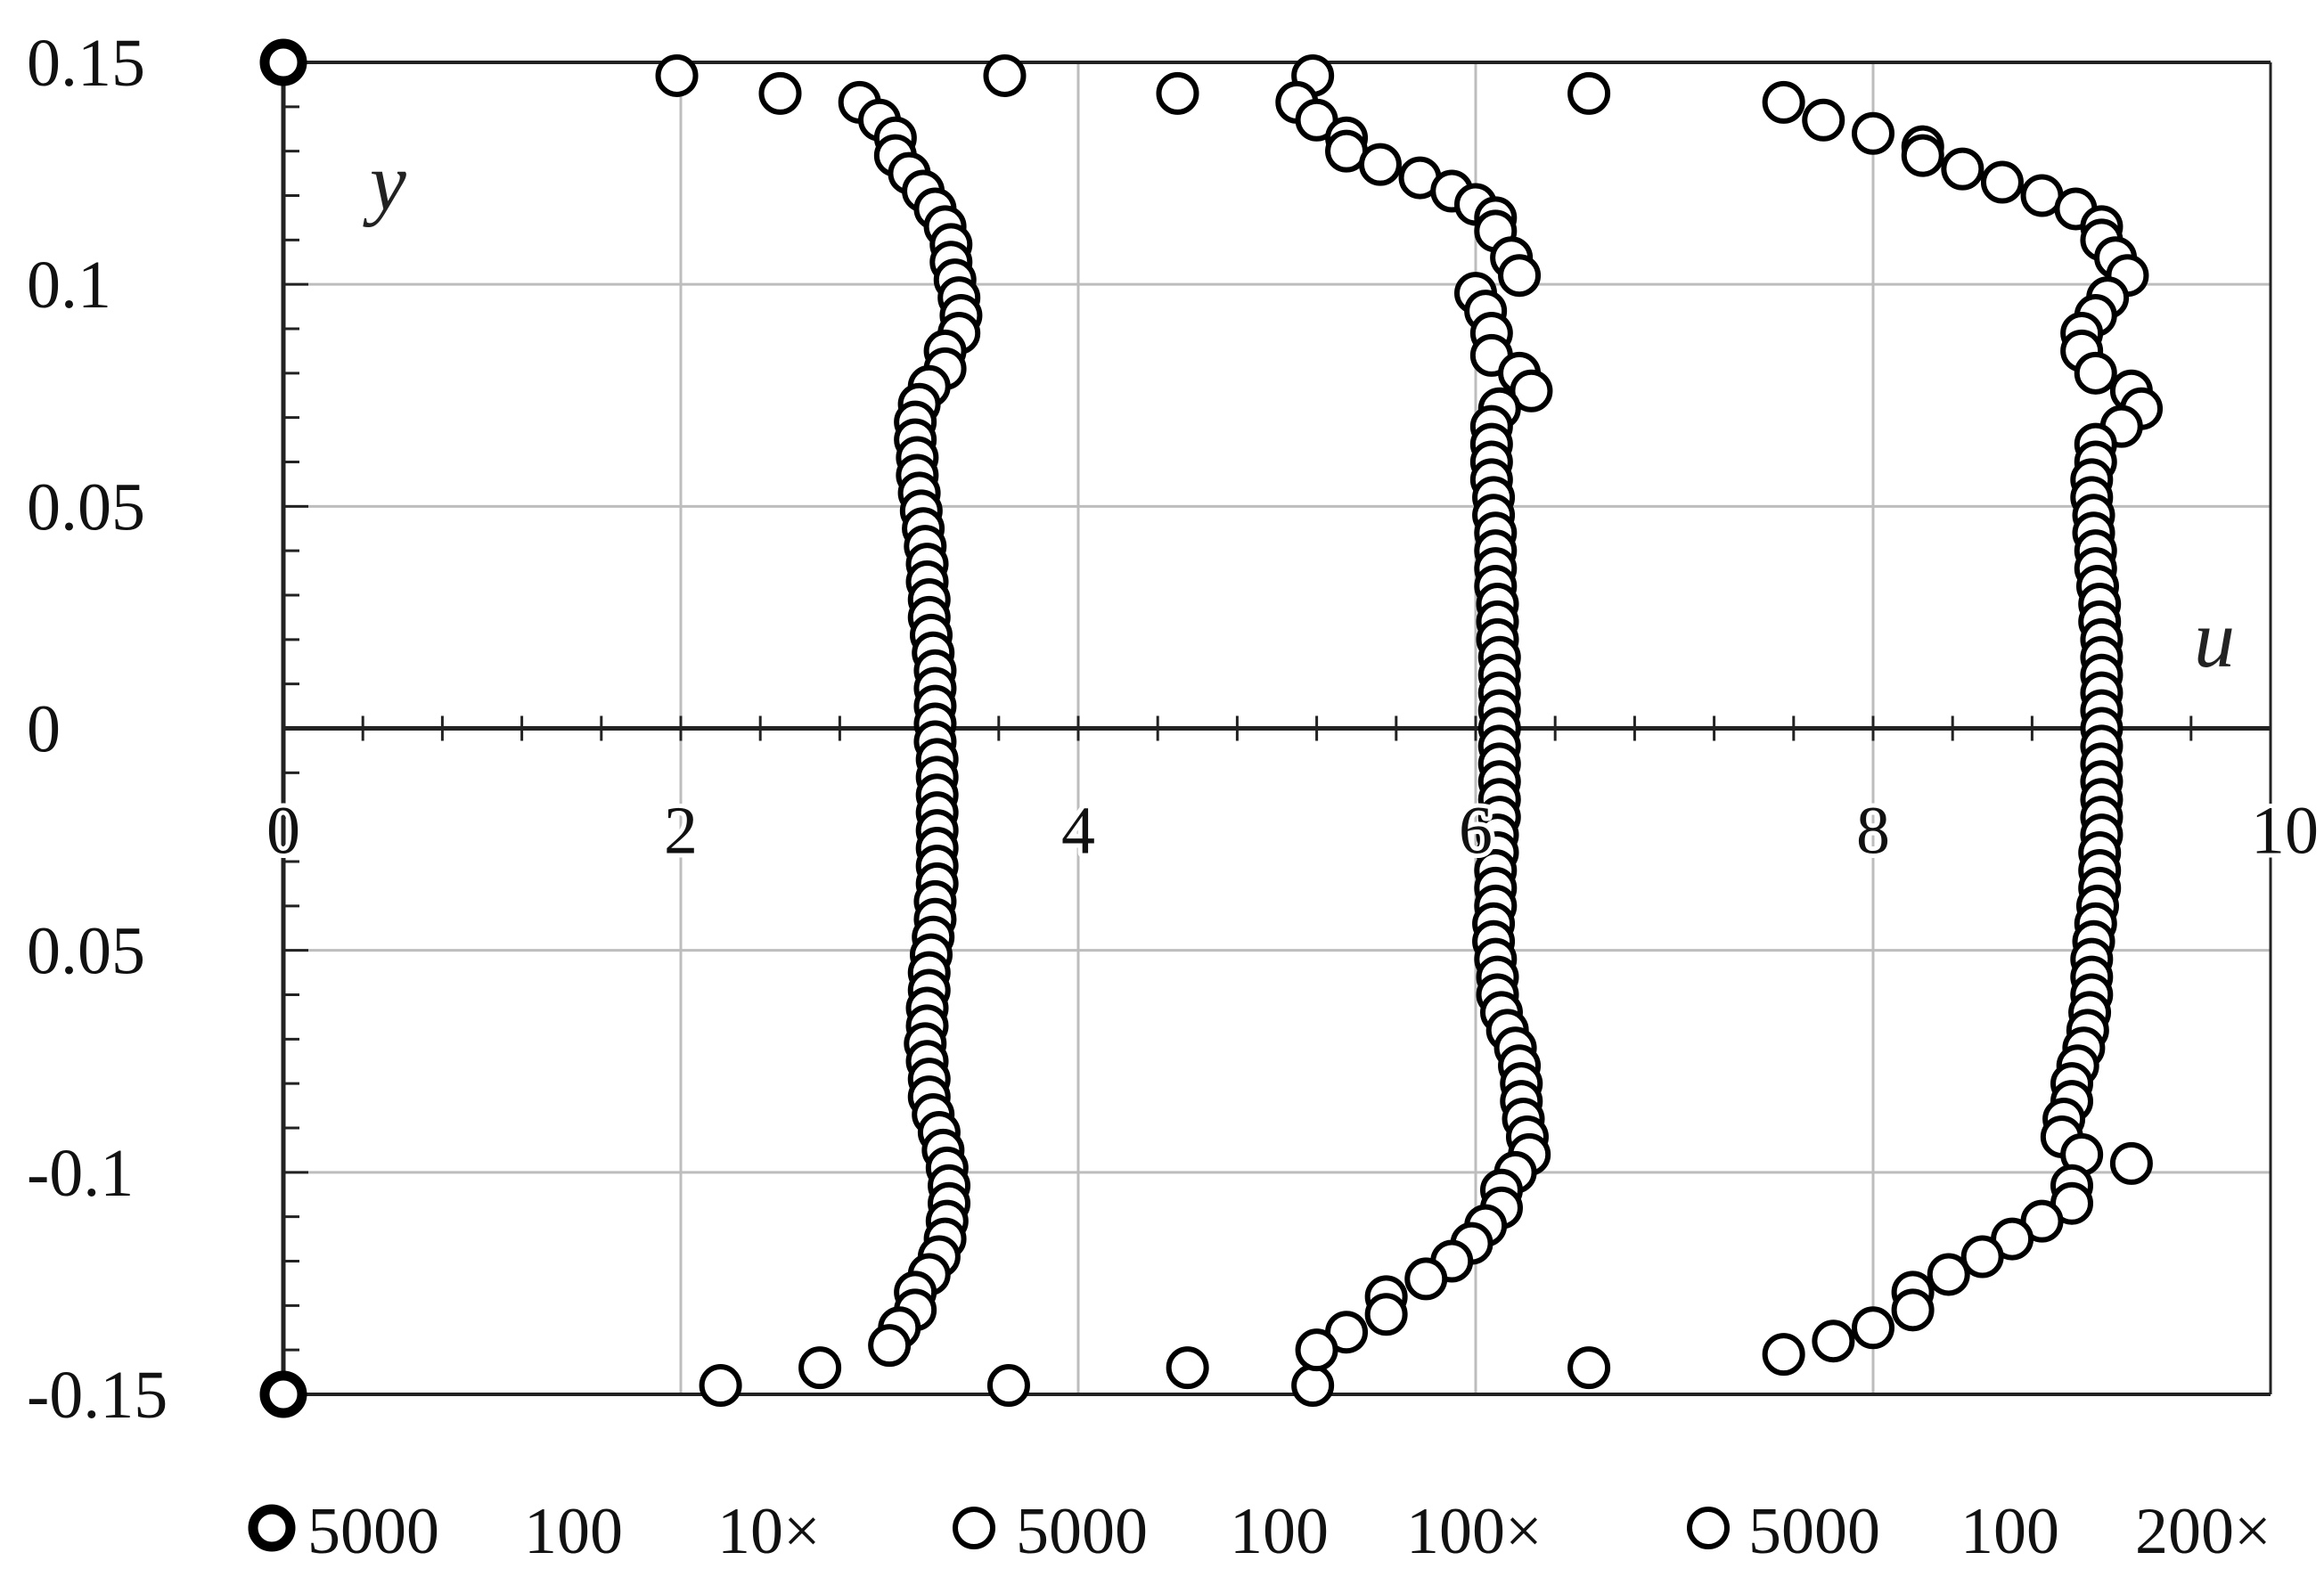 This screenshot has height=1585, width=2324. What do you see at coordinates (2214, 638) in the screenshot?
I see `x-axis-label: u` at bounding box center [2214, 638].